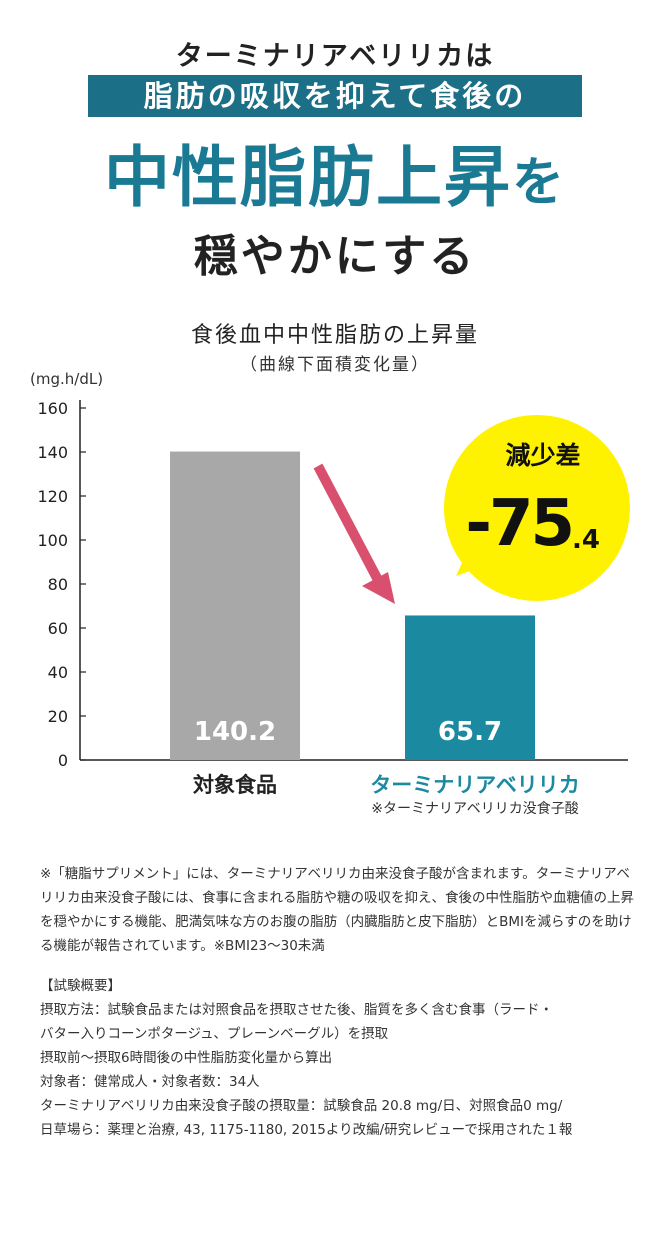 The image size is (670, 1250). I want to click on headline-particle: を, so click(538, 183).